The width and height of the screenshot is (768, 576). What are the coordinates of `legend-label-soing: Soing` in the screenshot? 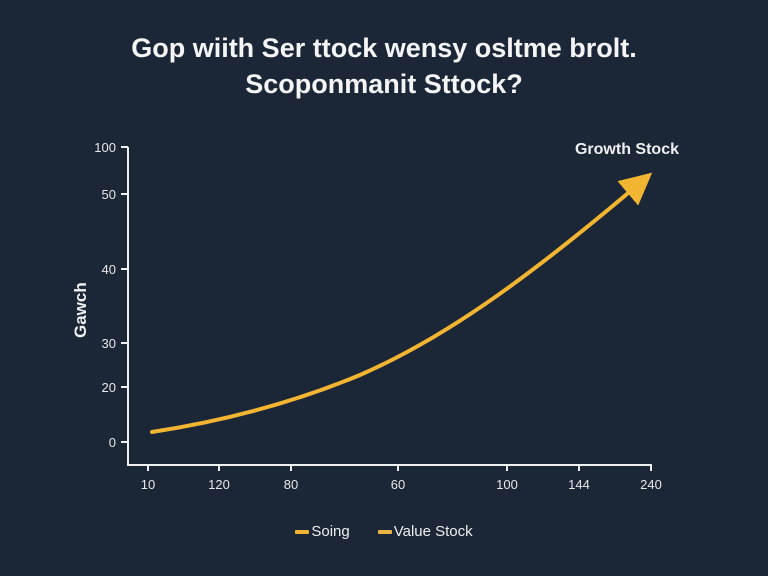 It's located at (330, 531).